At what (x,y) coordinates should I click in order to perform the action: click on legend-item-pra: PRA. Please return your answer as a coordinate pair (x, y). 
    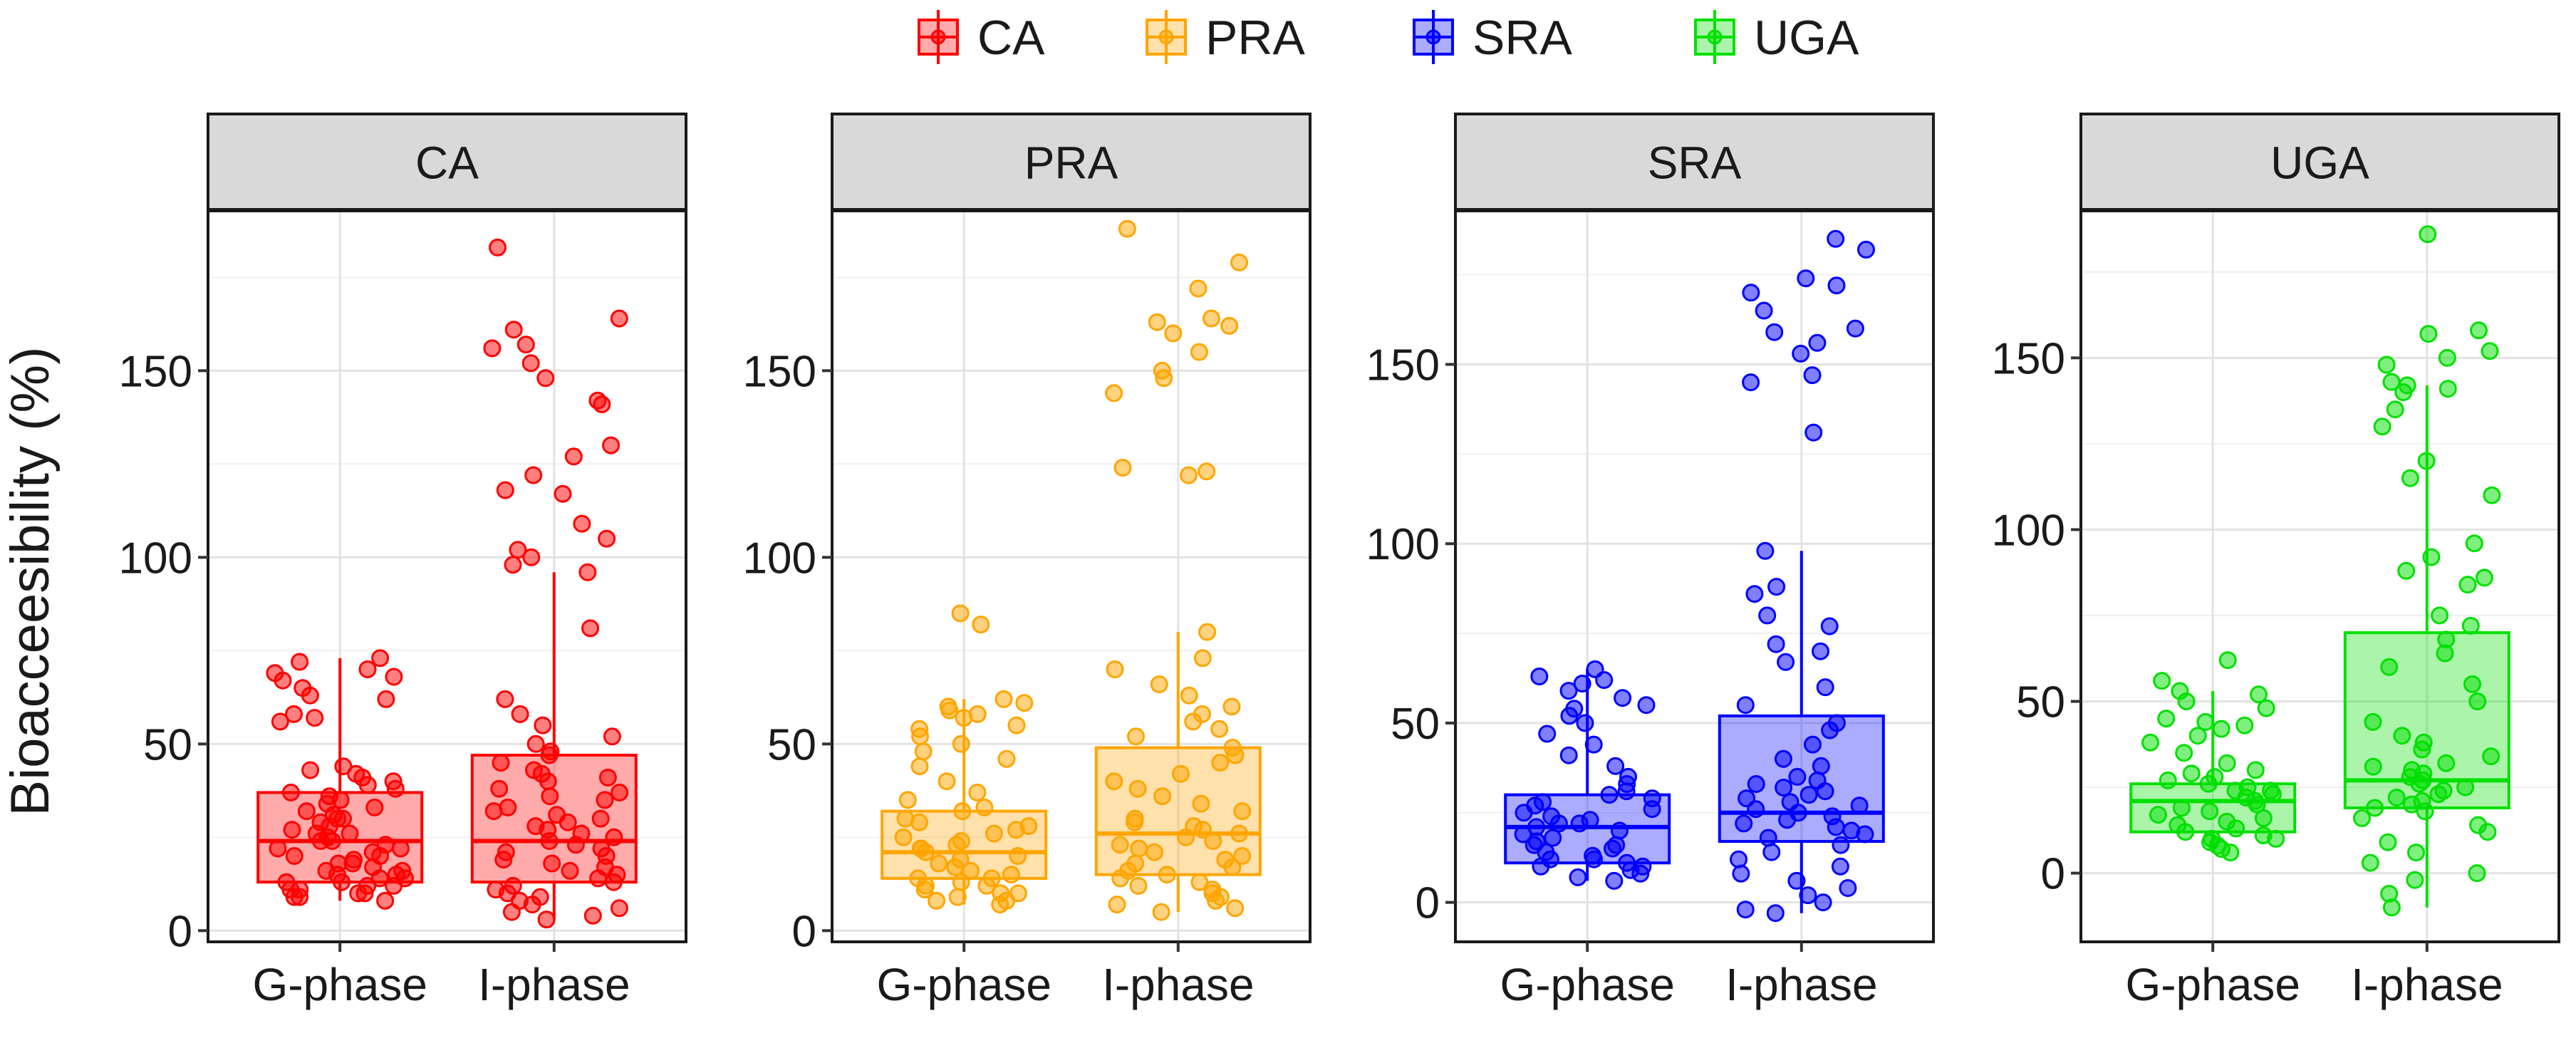
    Looking at the image, I should click on (1225, 37).